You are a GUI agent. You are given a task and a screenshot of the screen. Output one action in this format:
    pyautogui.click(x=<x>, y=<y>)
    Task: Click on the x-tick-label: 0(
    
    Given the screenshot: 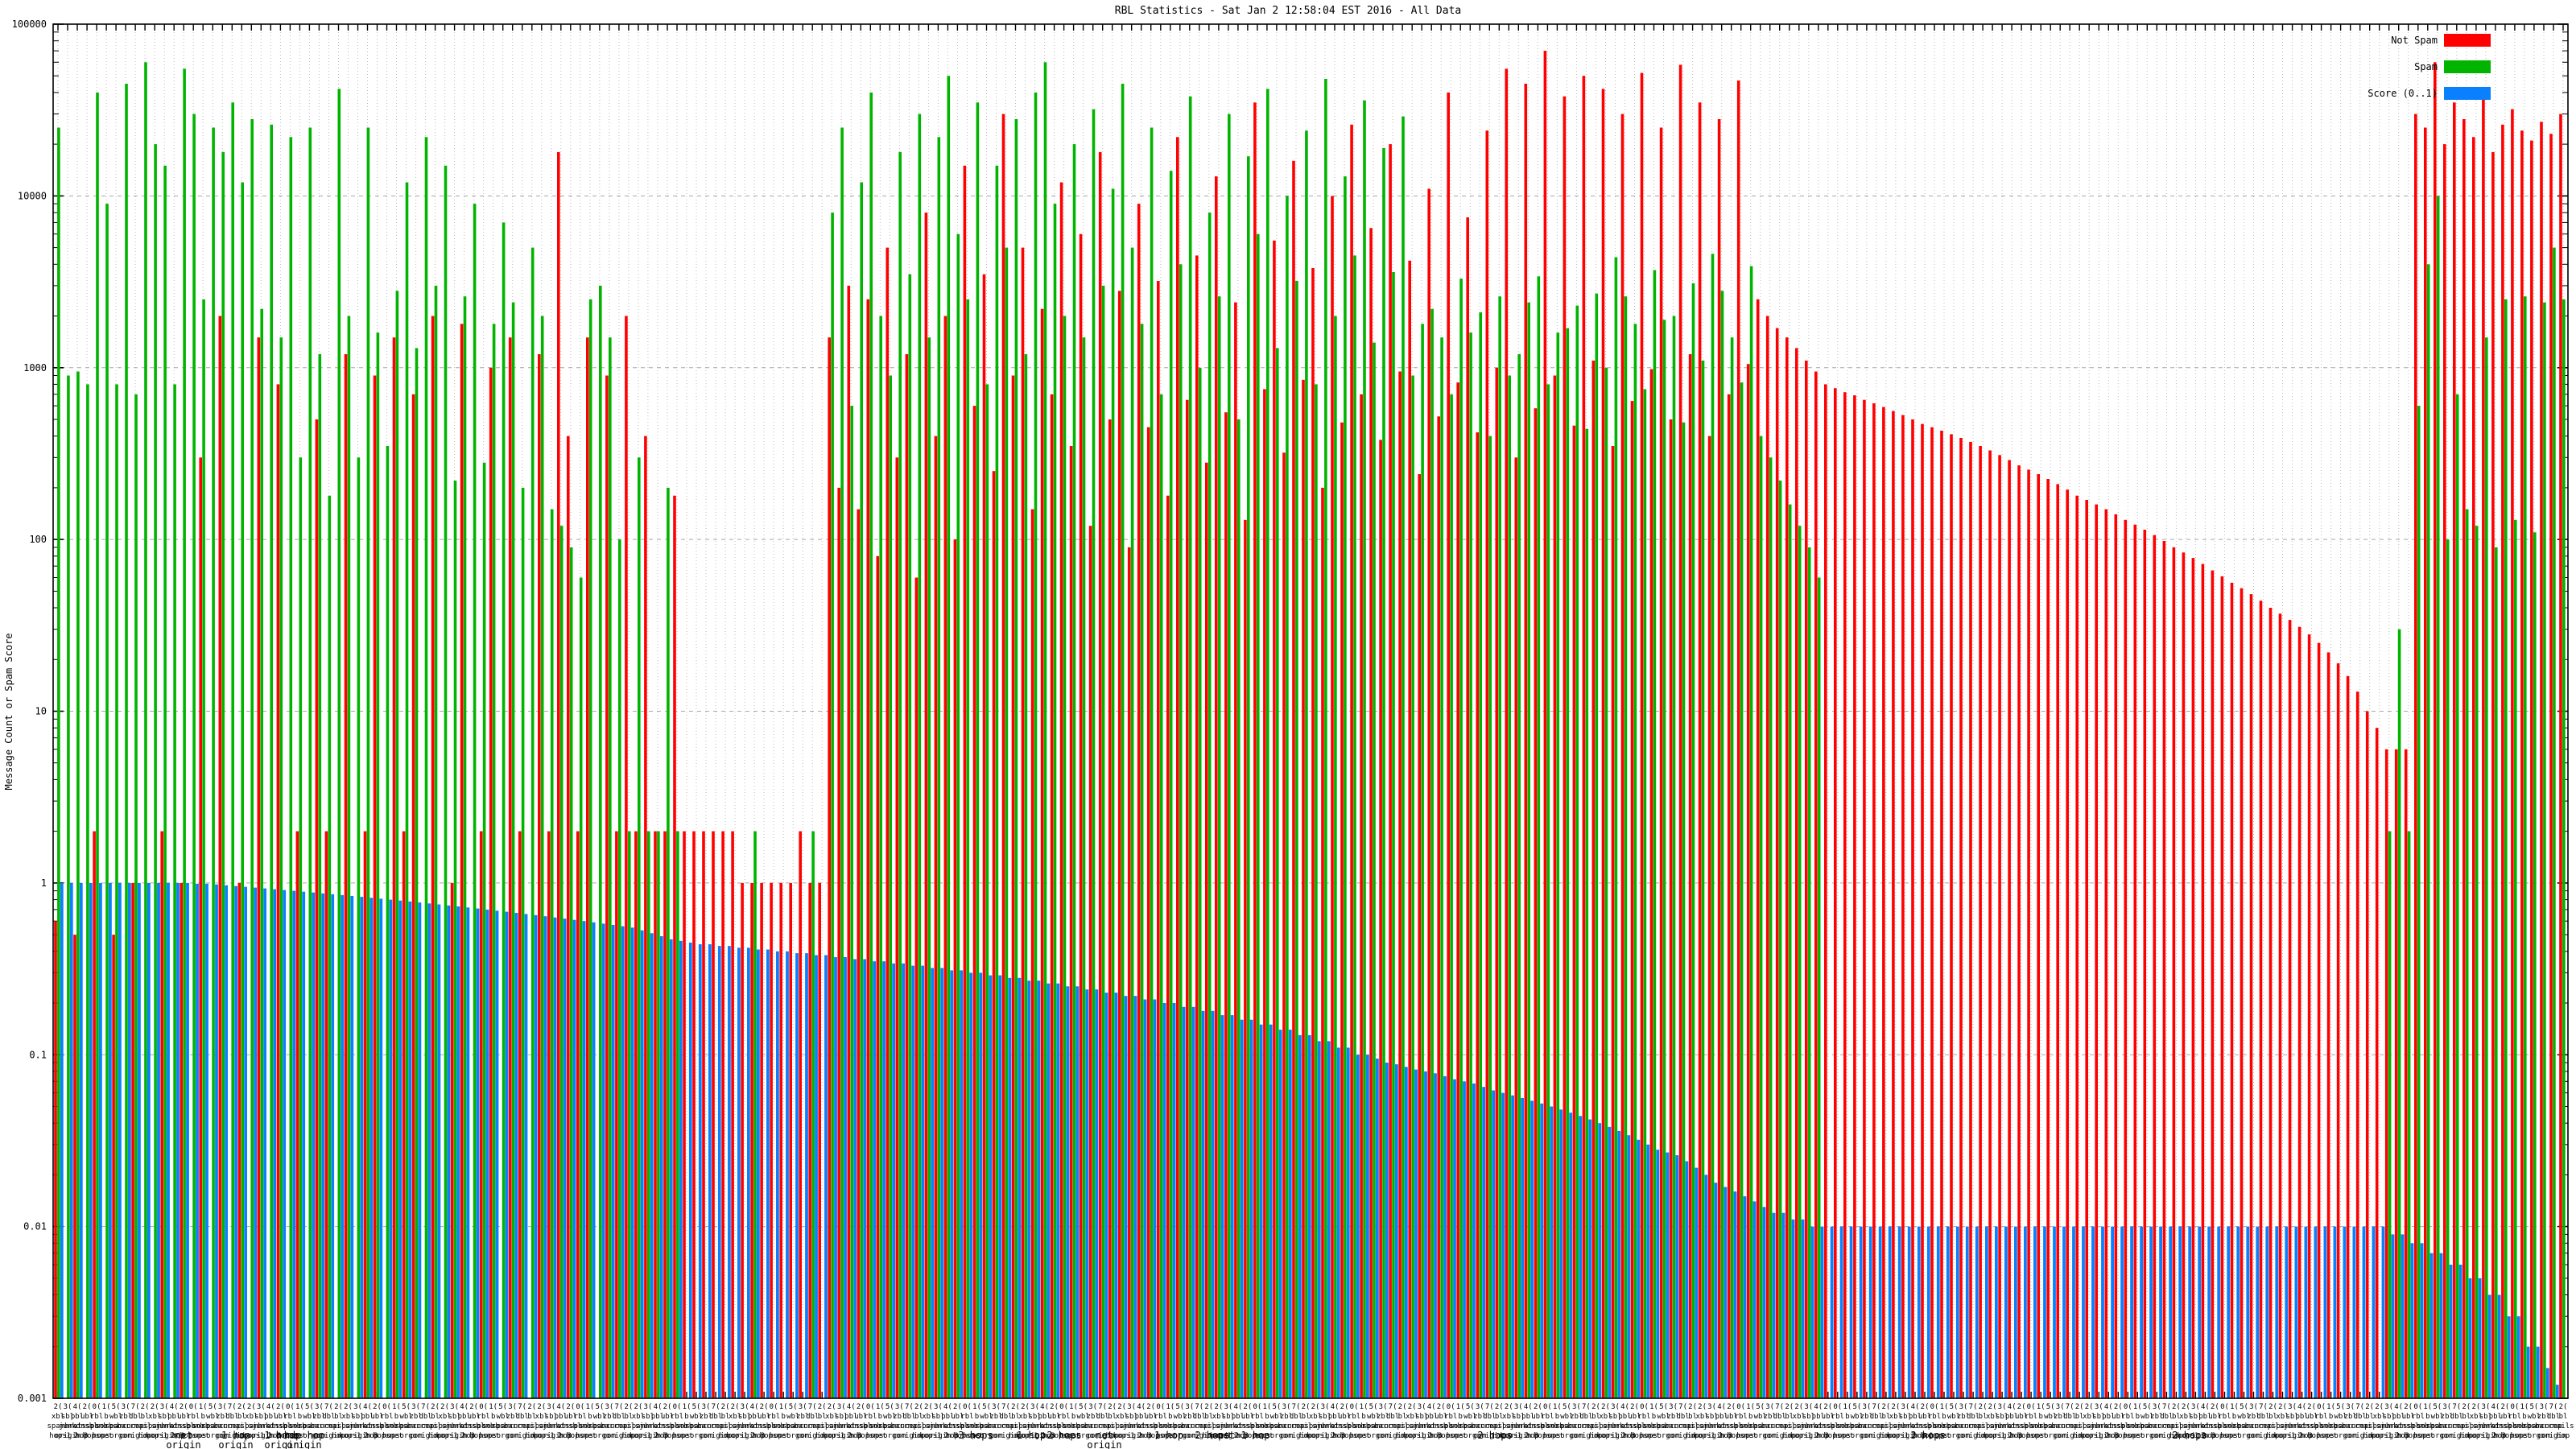 What is the action you would take?
    pyautogui.click(x=2321, y=1407)
    